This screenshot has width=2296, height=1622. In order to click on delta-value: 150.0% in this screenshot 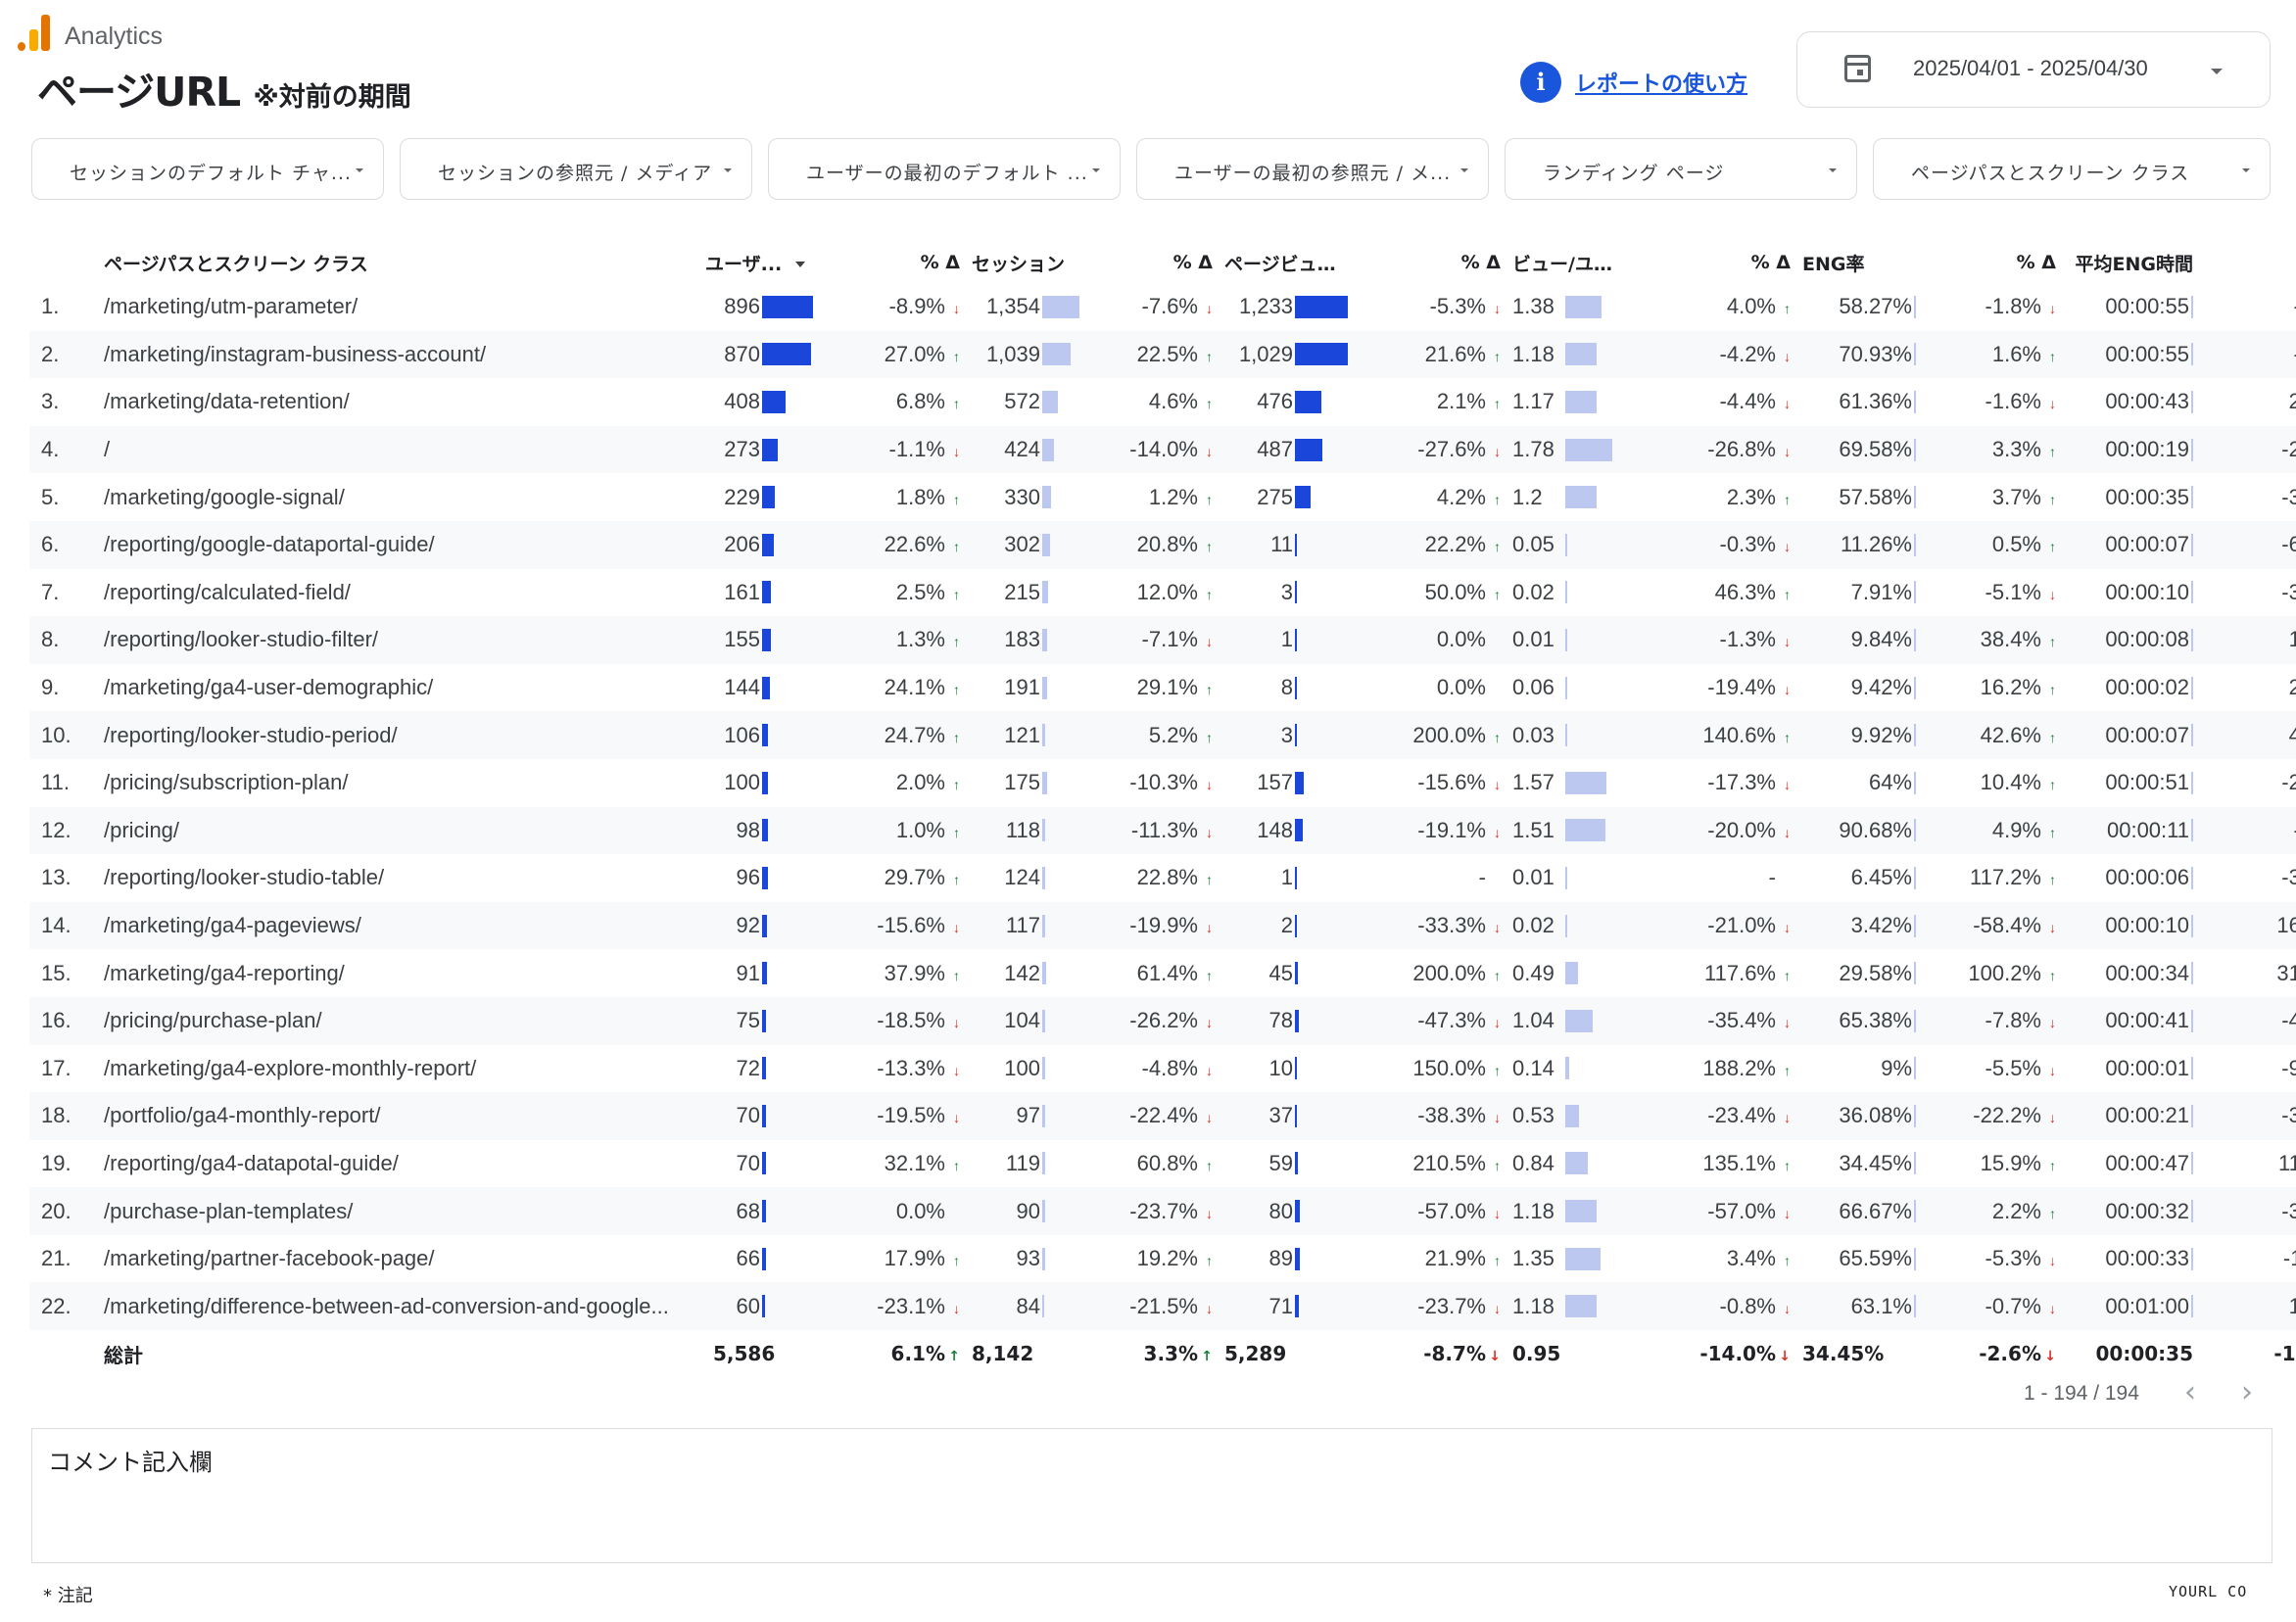, I will do `click(1449, 1067)`.